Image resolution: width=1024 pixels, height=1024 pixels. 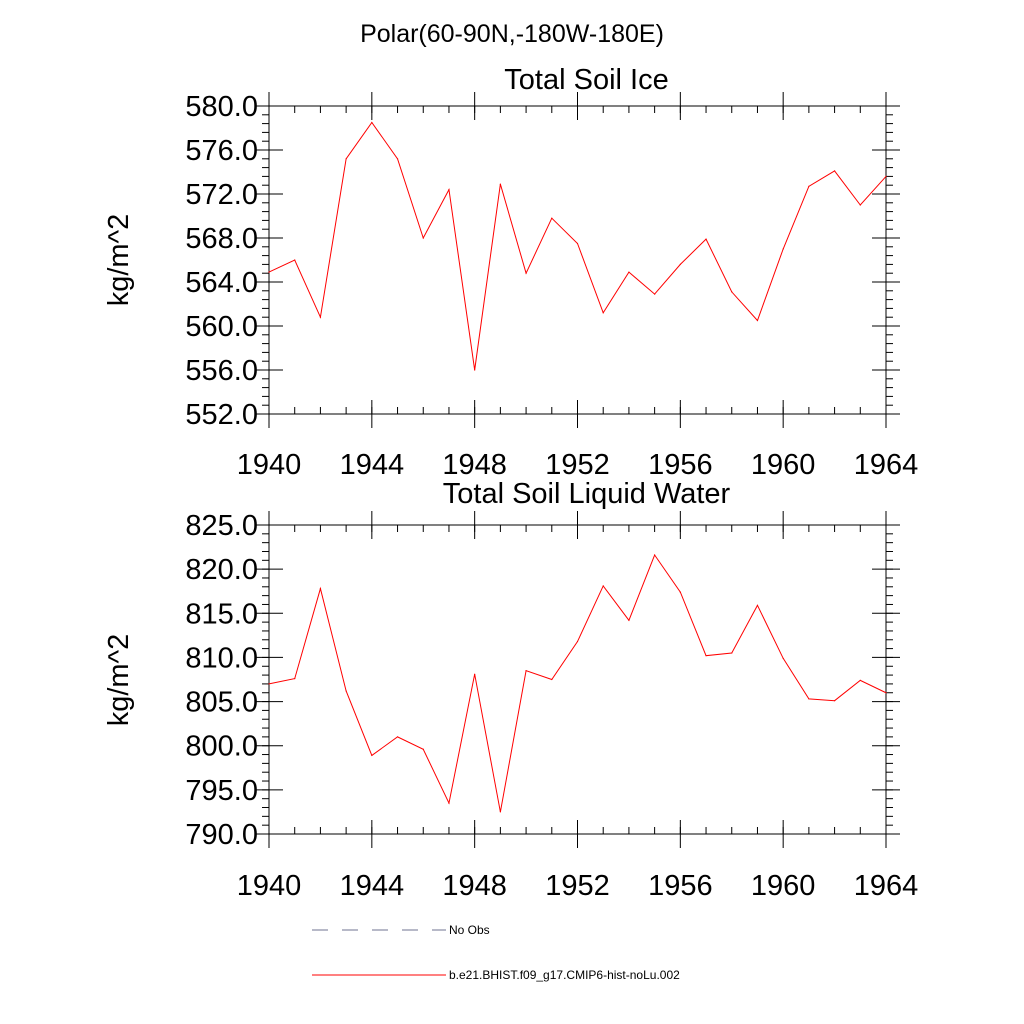 What do you see at coordinates (221, 526) in the screenshot?
I see `y-tick-label: 825.0` at bounding box center [221, 526].